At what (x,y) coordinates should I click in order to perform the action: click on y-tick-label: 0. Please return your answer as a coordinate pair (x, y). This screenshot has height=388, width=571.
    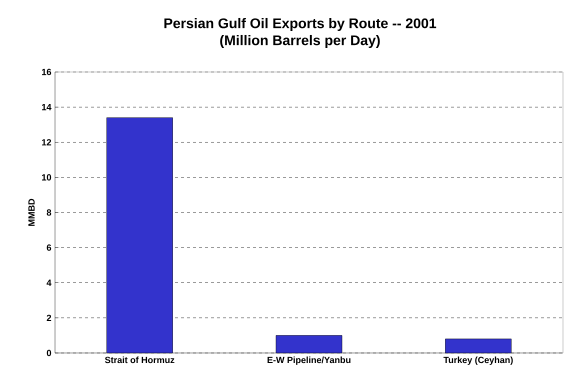
    Looking at the image, I should click on (49, 353).